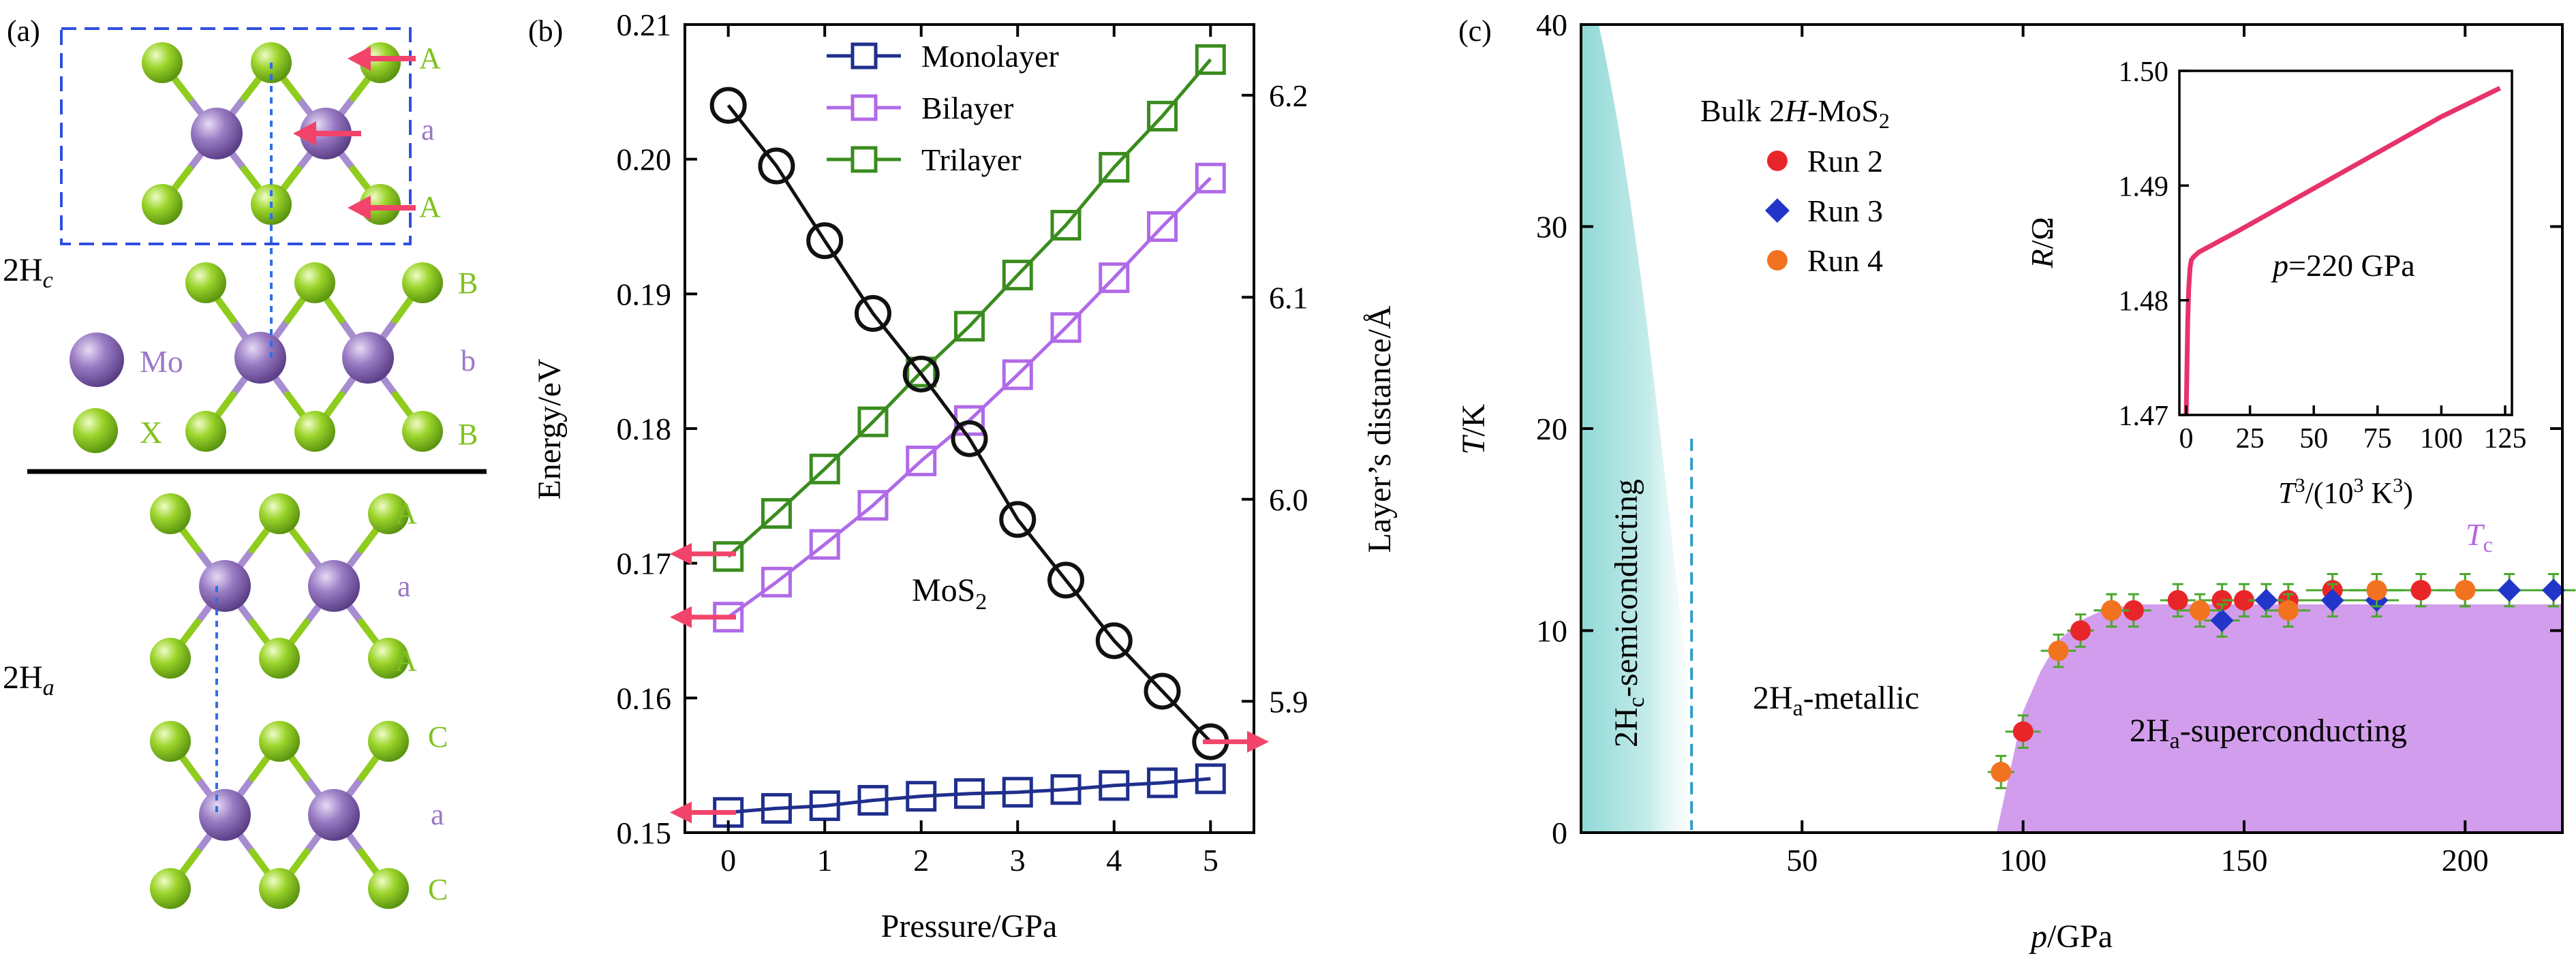  Describe the element at coordinates (1559, 833) in the screenshot. I see `y-tick-label: 0` at that location.